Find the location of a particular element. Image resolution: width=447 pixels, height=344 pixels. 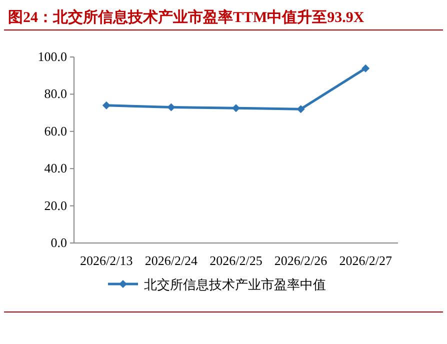

x-tick-label: 2026/2/24 is located at coordinates (171, 260).